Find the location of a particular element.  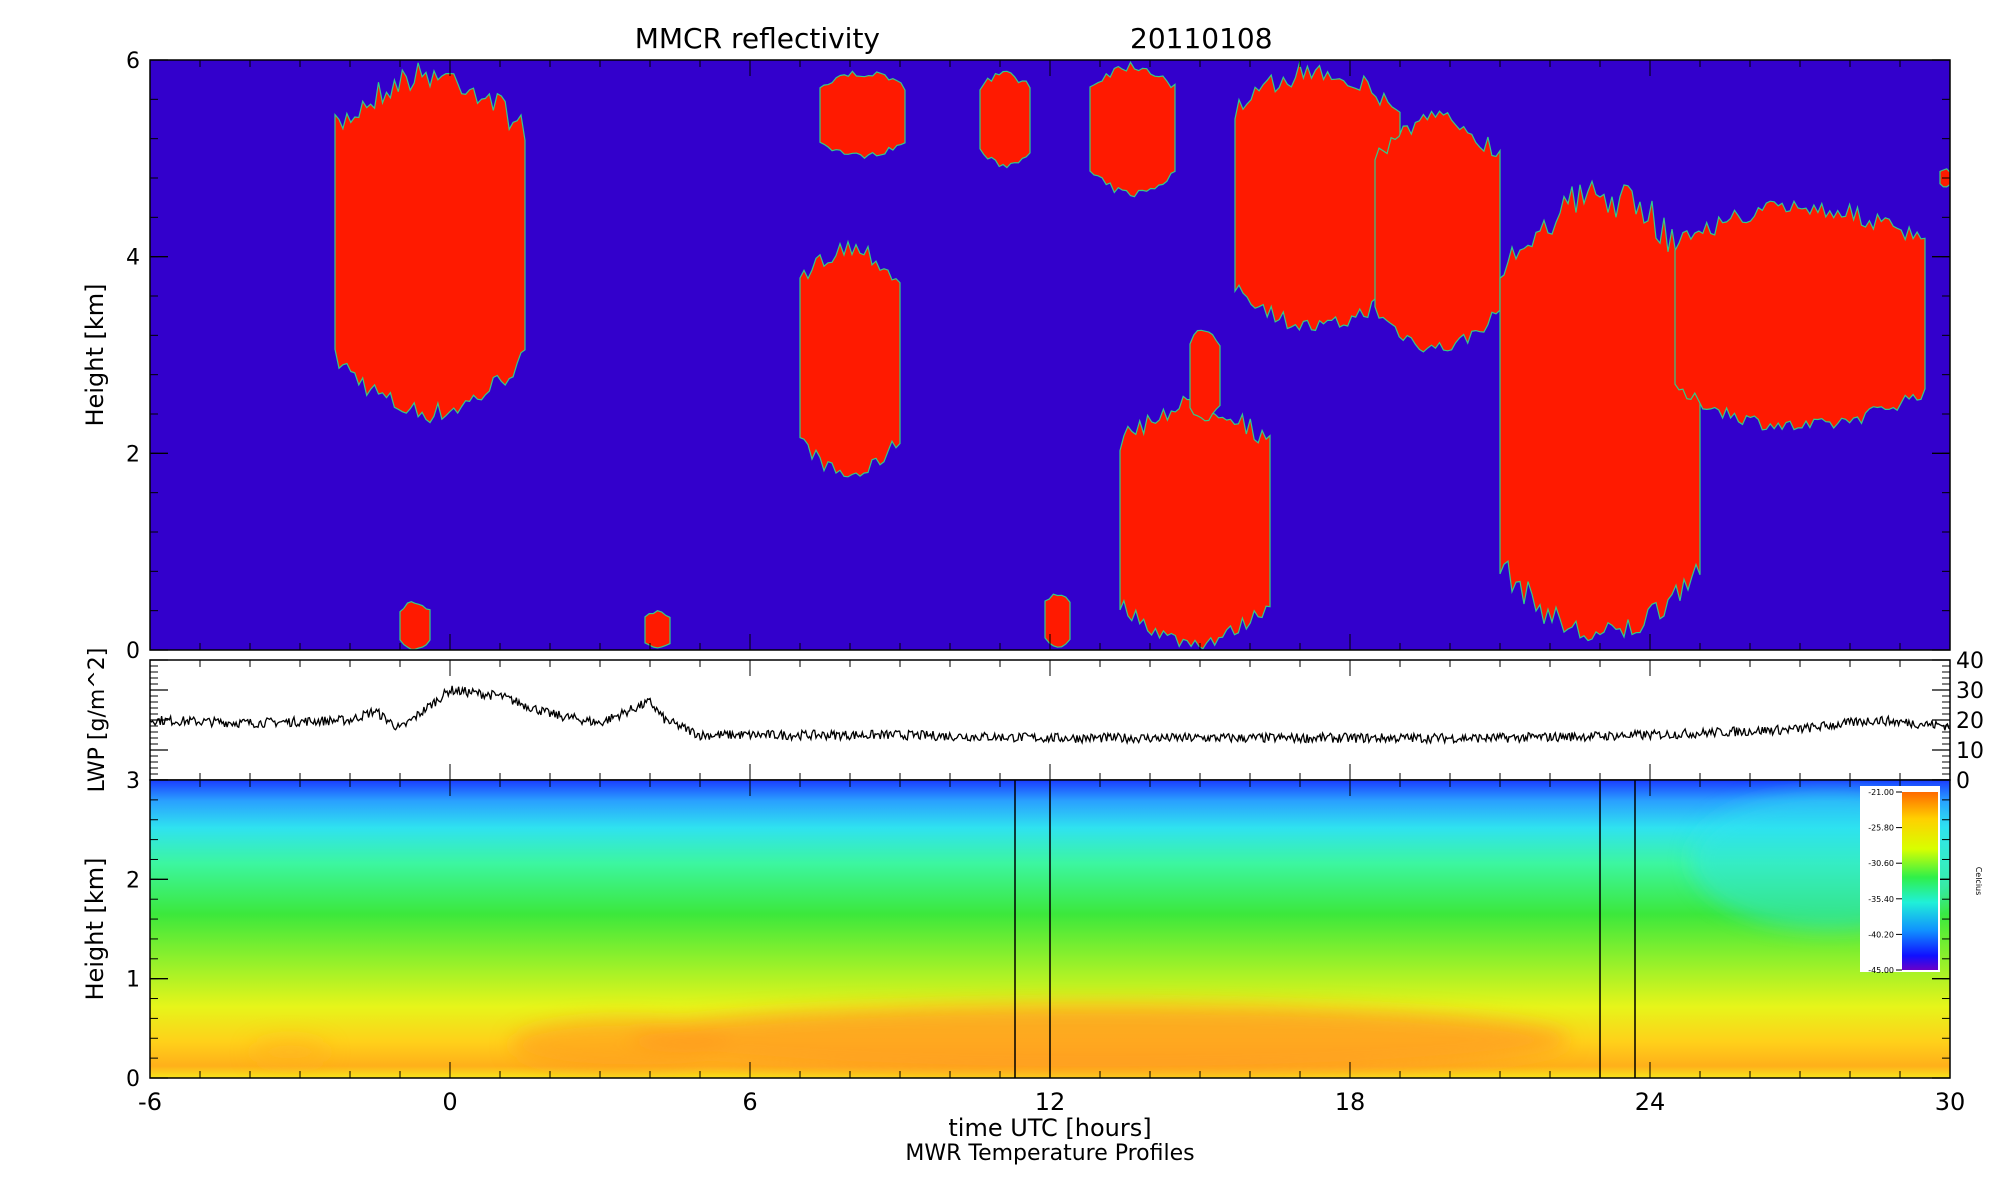

colorbar-tick-label: -45.00 is located at coordinates (1881, 970).